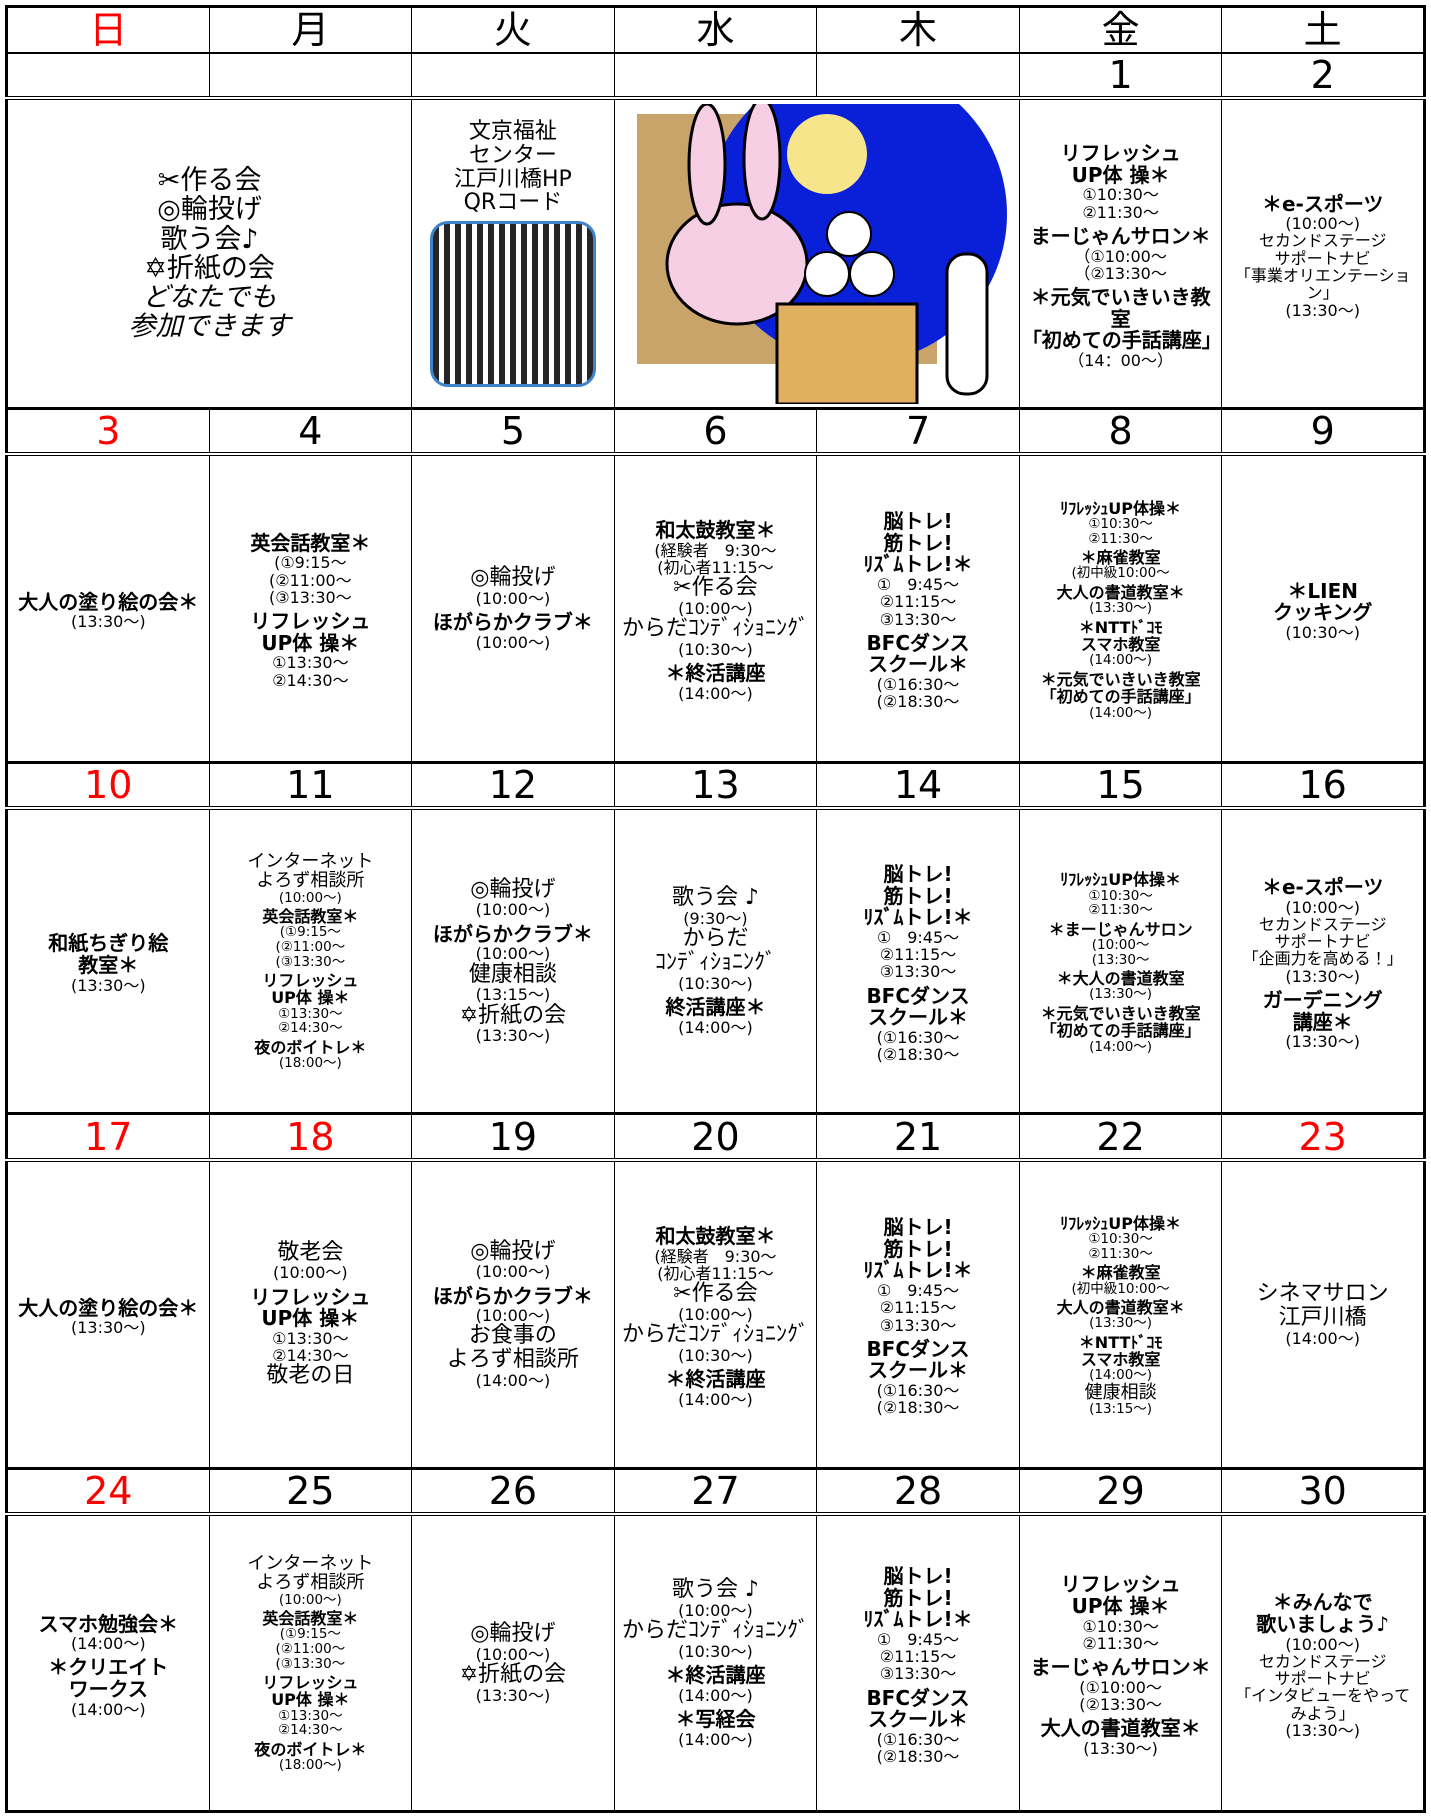 The width and height of the screenshot is (1431, 1819). Describe the element at coordinates (1120, 880) in the screenshot. I see `event-line: ﾘﾌﾚｯｼｭUP体操＊` at that location.